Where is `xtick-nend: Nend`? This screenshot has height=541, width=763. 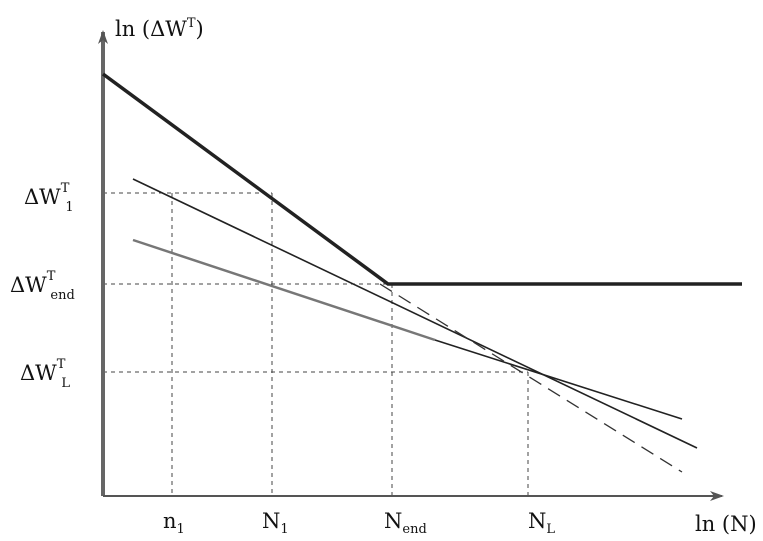
xtick-nend: Nend is located at coordinates (405, 523).